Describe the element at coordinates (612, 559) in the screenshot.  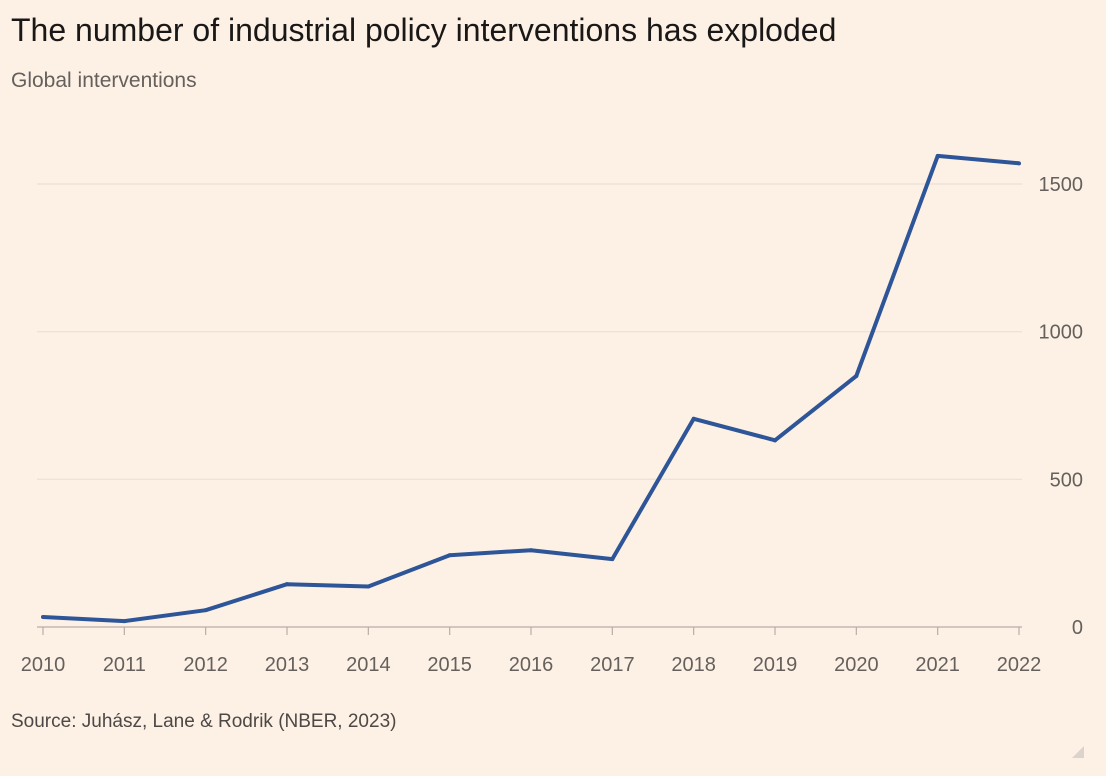
I see `data-point-2017` at that location.